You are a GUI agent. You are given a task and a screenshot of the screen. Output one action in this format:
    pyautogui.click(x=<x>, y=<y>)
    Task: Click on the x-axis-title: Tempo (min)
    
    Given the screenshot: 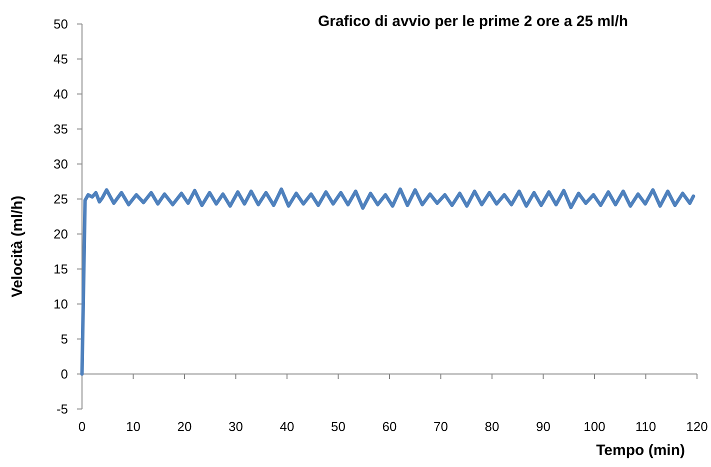 What is the action you would take?
    pyautogui.click(x=640, y=450)
    